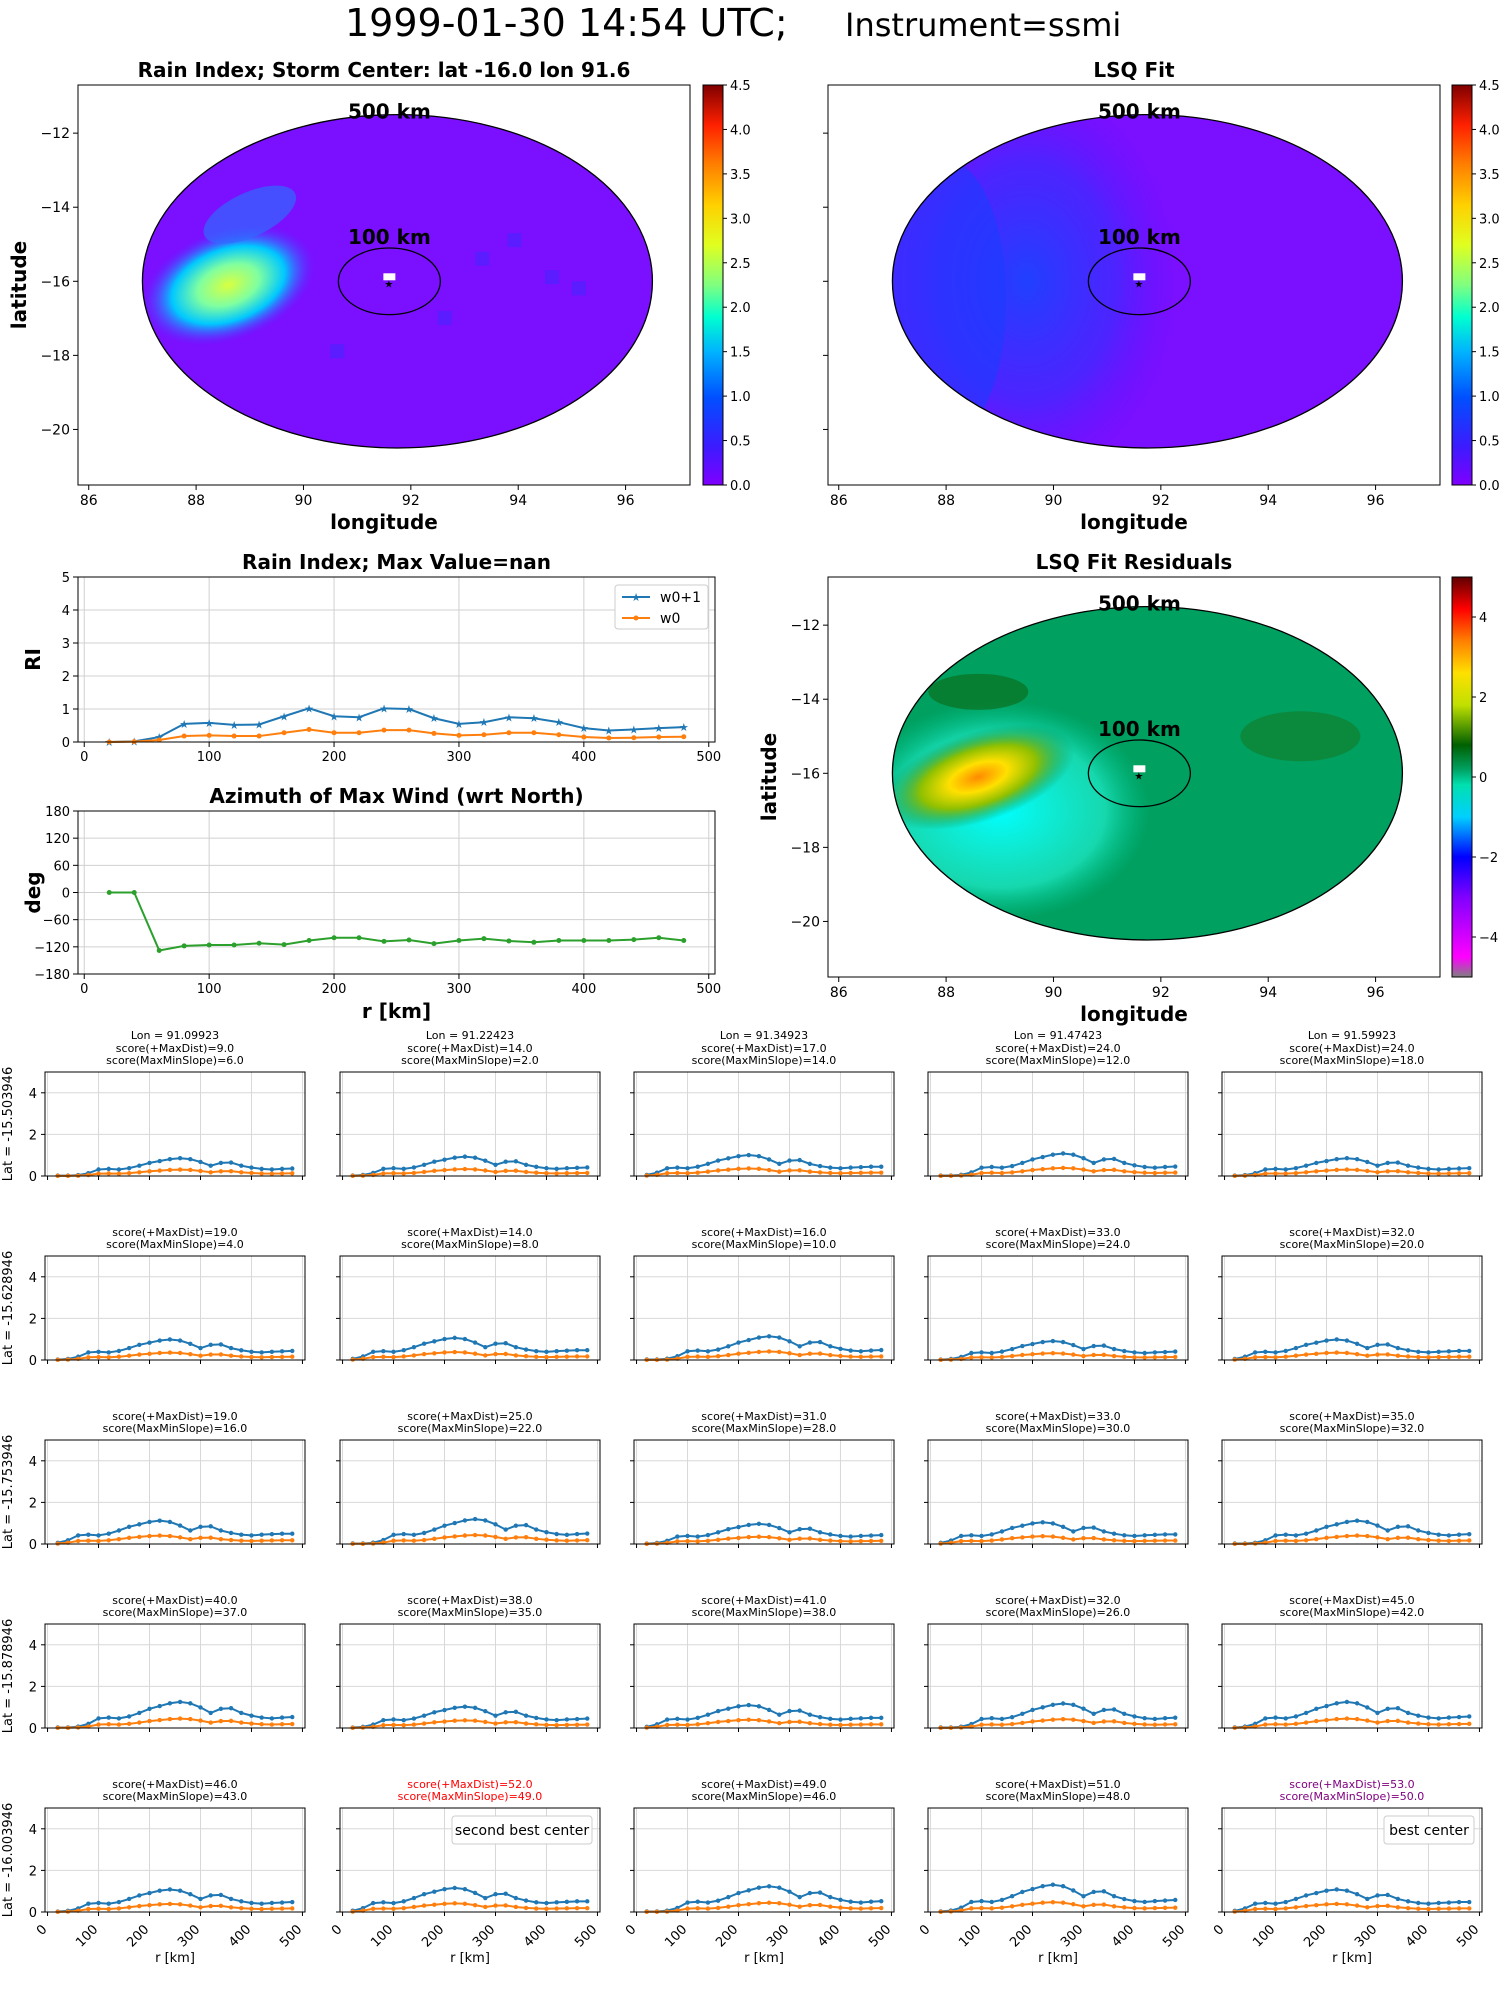 This screenshot has height=2000, width=1500. Describe the element at coordinates (925, 1930) in the screenshot. I see `x-tick-label: 0` at that location.